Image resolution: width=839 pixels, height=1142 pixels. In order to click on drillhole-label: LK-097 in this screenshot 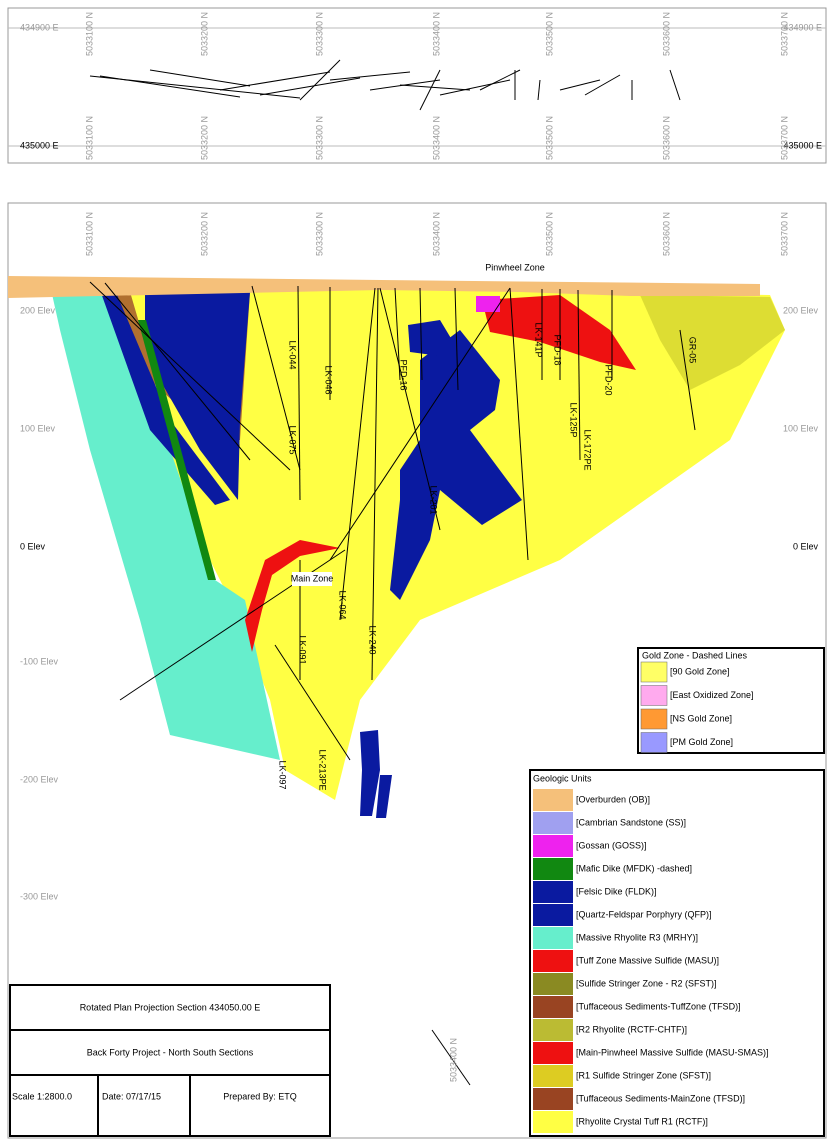, I will do `click(283, 774)`.